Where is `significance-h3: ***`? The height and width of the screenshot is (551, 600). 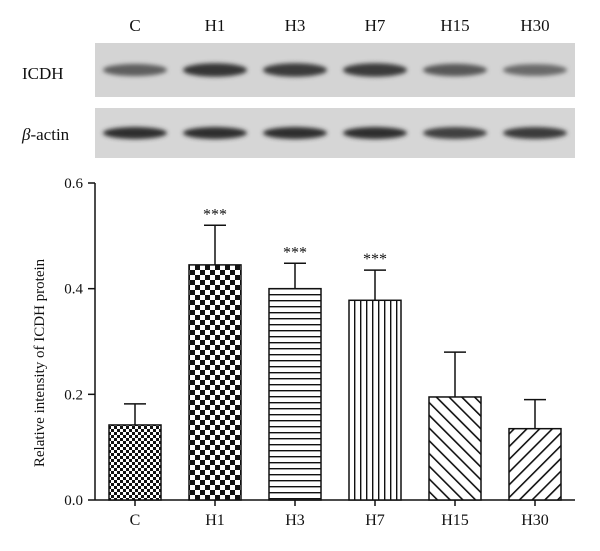
significance-h3: *** is located at coordinates (295, 252).